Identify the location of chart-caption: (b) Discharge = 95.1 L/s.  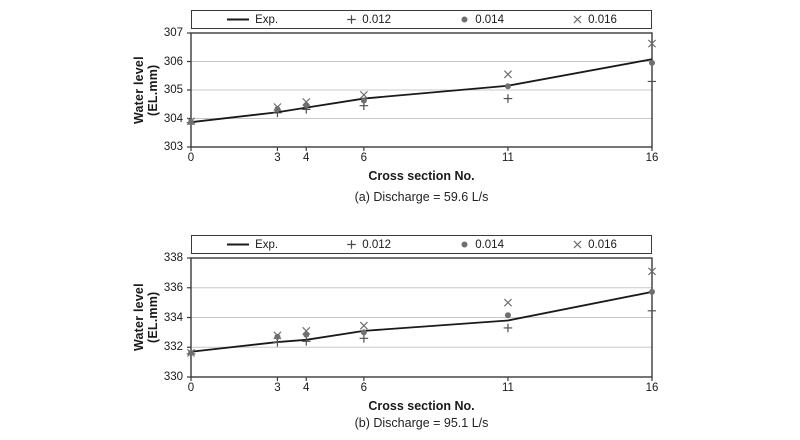
(421, 423).